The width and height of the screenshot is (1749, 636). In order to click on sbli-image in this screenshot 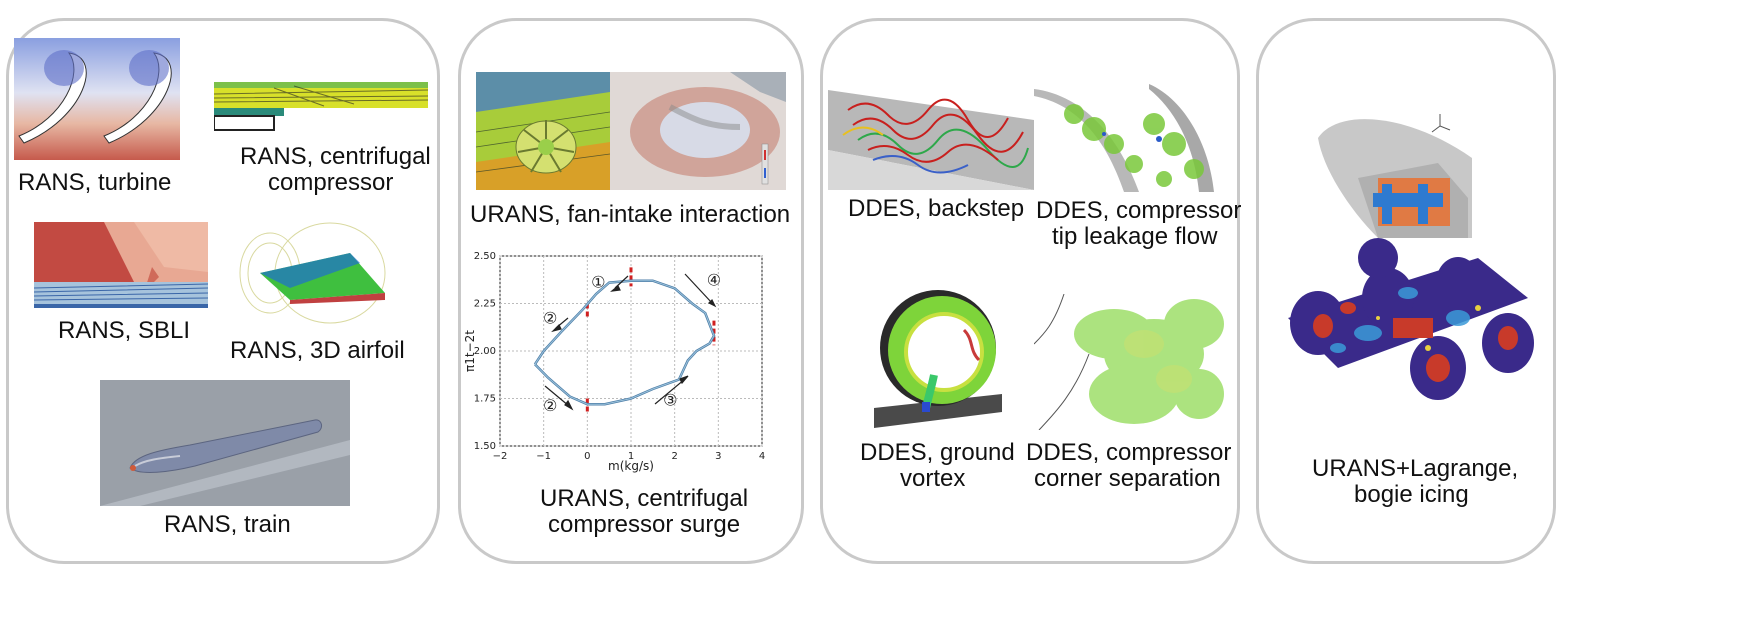, I will do `click(121, 265)`.